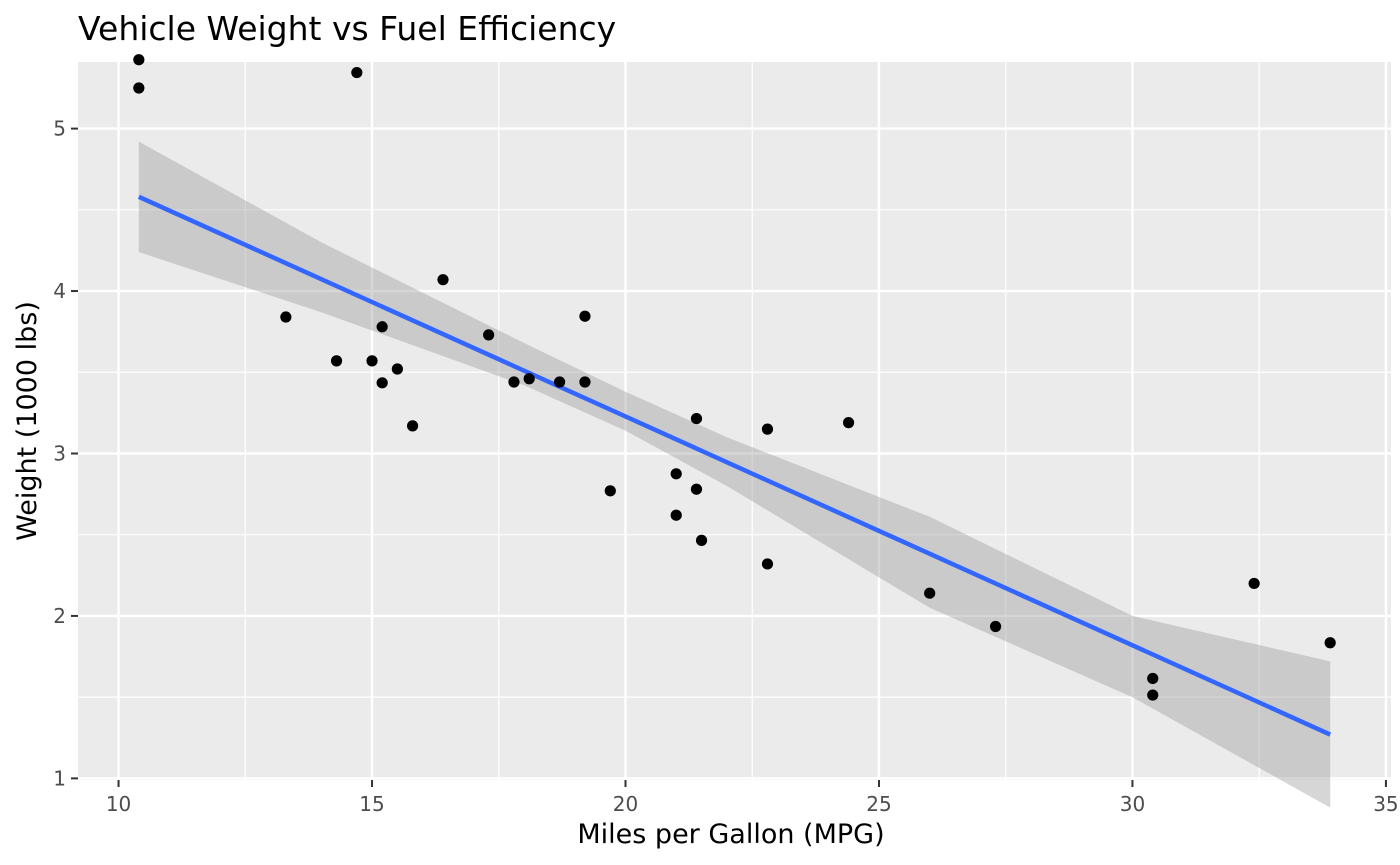 This screenshot has height=865, width=1400. Describe the element at coordinates (59, 453) in the screenshot. I see `y-tick-label: 3` at that location.